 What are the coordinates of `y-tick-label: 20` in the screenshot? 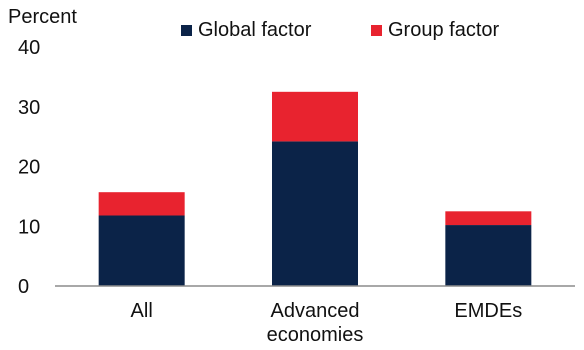 It's located at (29, 168).